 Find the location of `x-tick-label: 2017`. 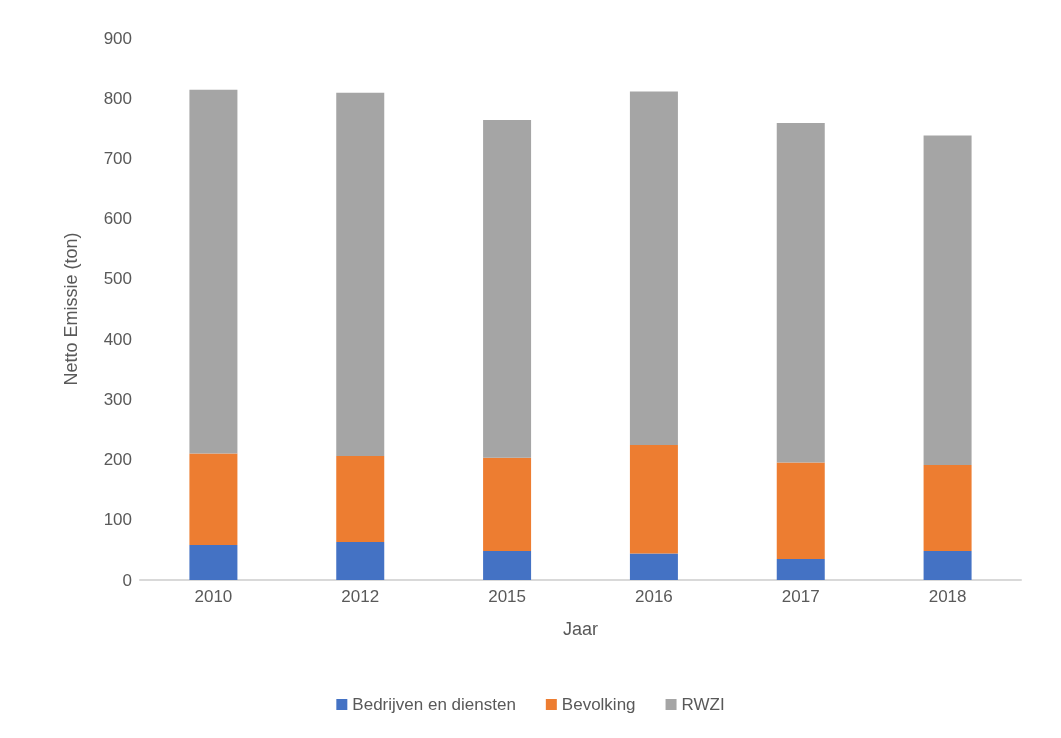

x-tick-label: 2017 is located at coordinates (800, 596).